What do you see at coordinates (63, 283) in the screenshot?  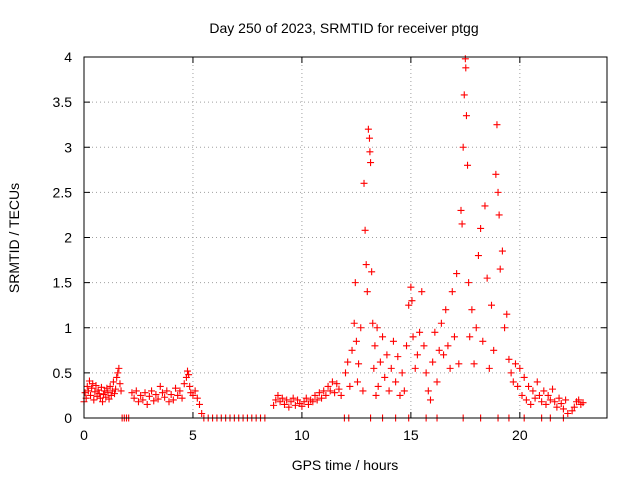 I see `y-tick-label: 1.5` at bounding box center [63, 283].